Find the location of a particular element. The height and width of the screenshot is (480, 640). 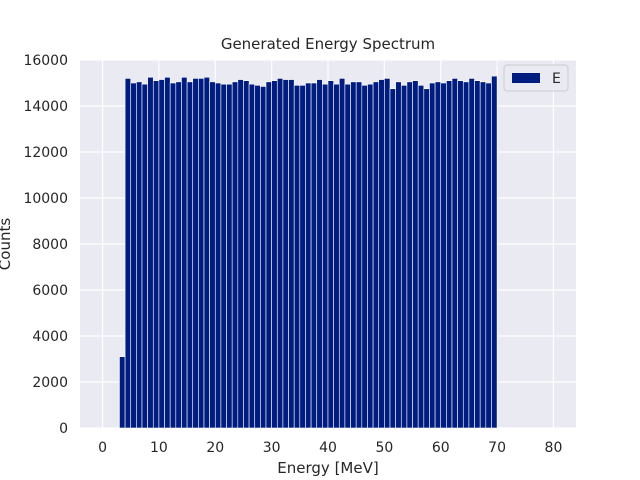

x-tick-label: 0 is located at coordinates (102, 448).